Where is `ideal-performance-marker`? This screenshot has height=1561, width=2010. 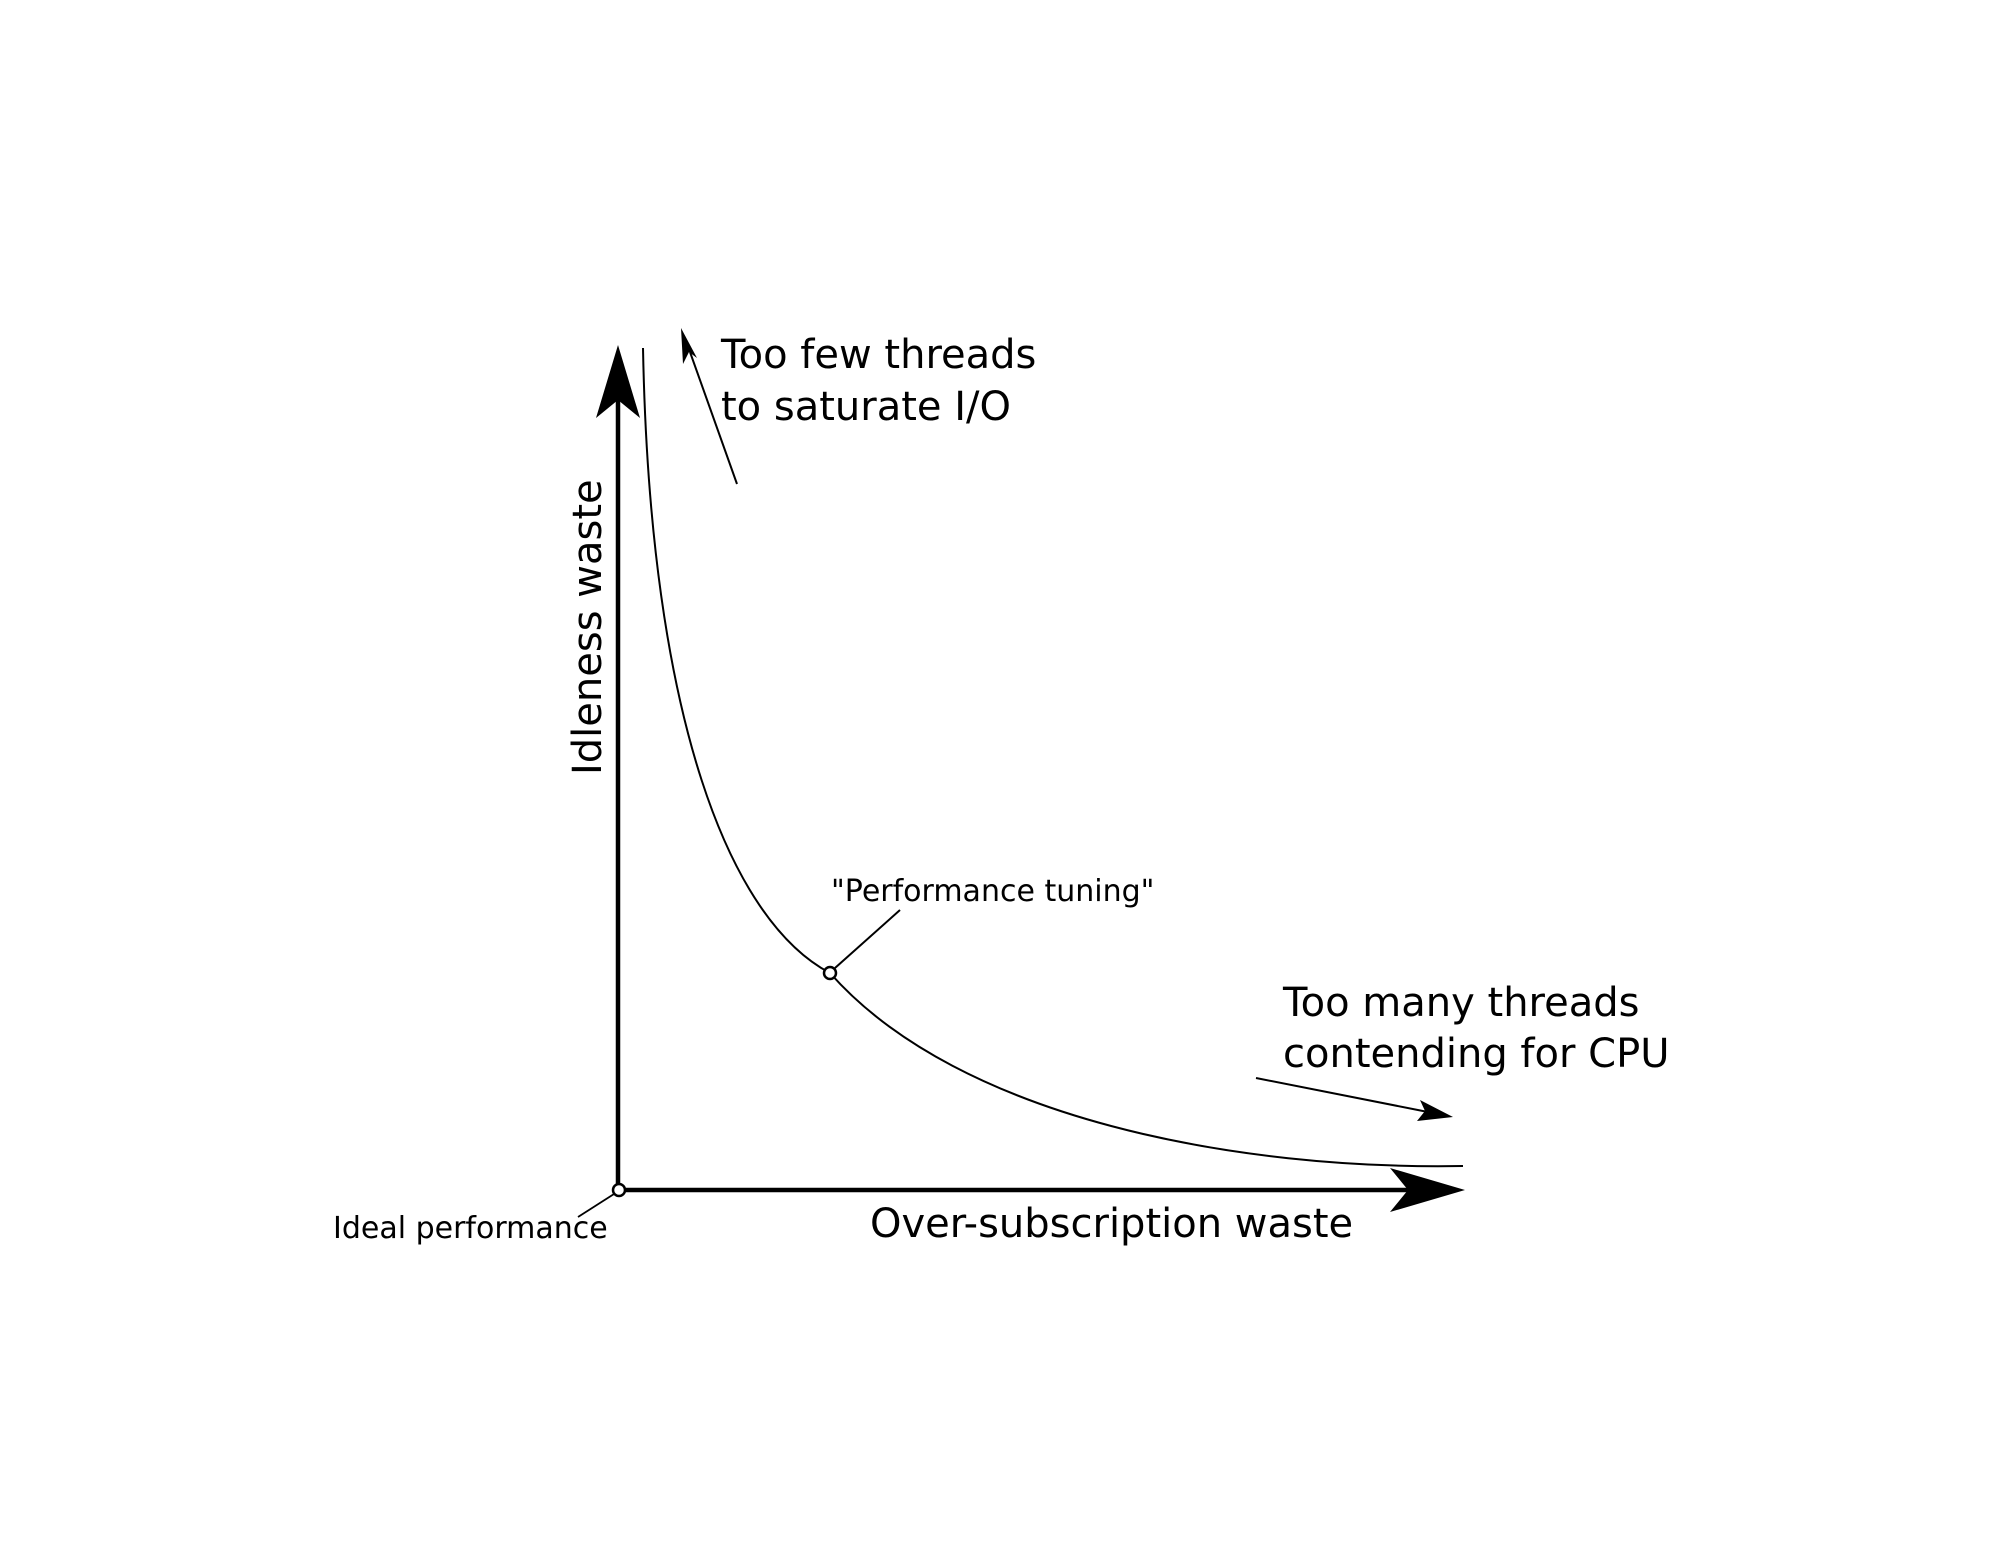 ideal-performance-marker is located at coordinates (602, 1200).